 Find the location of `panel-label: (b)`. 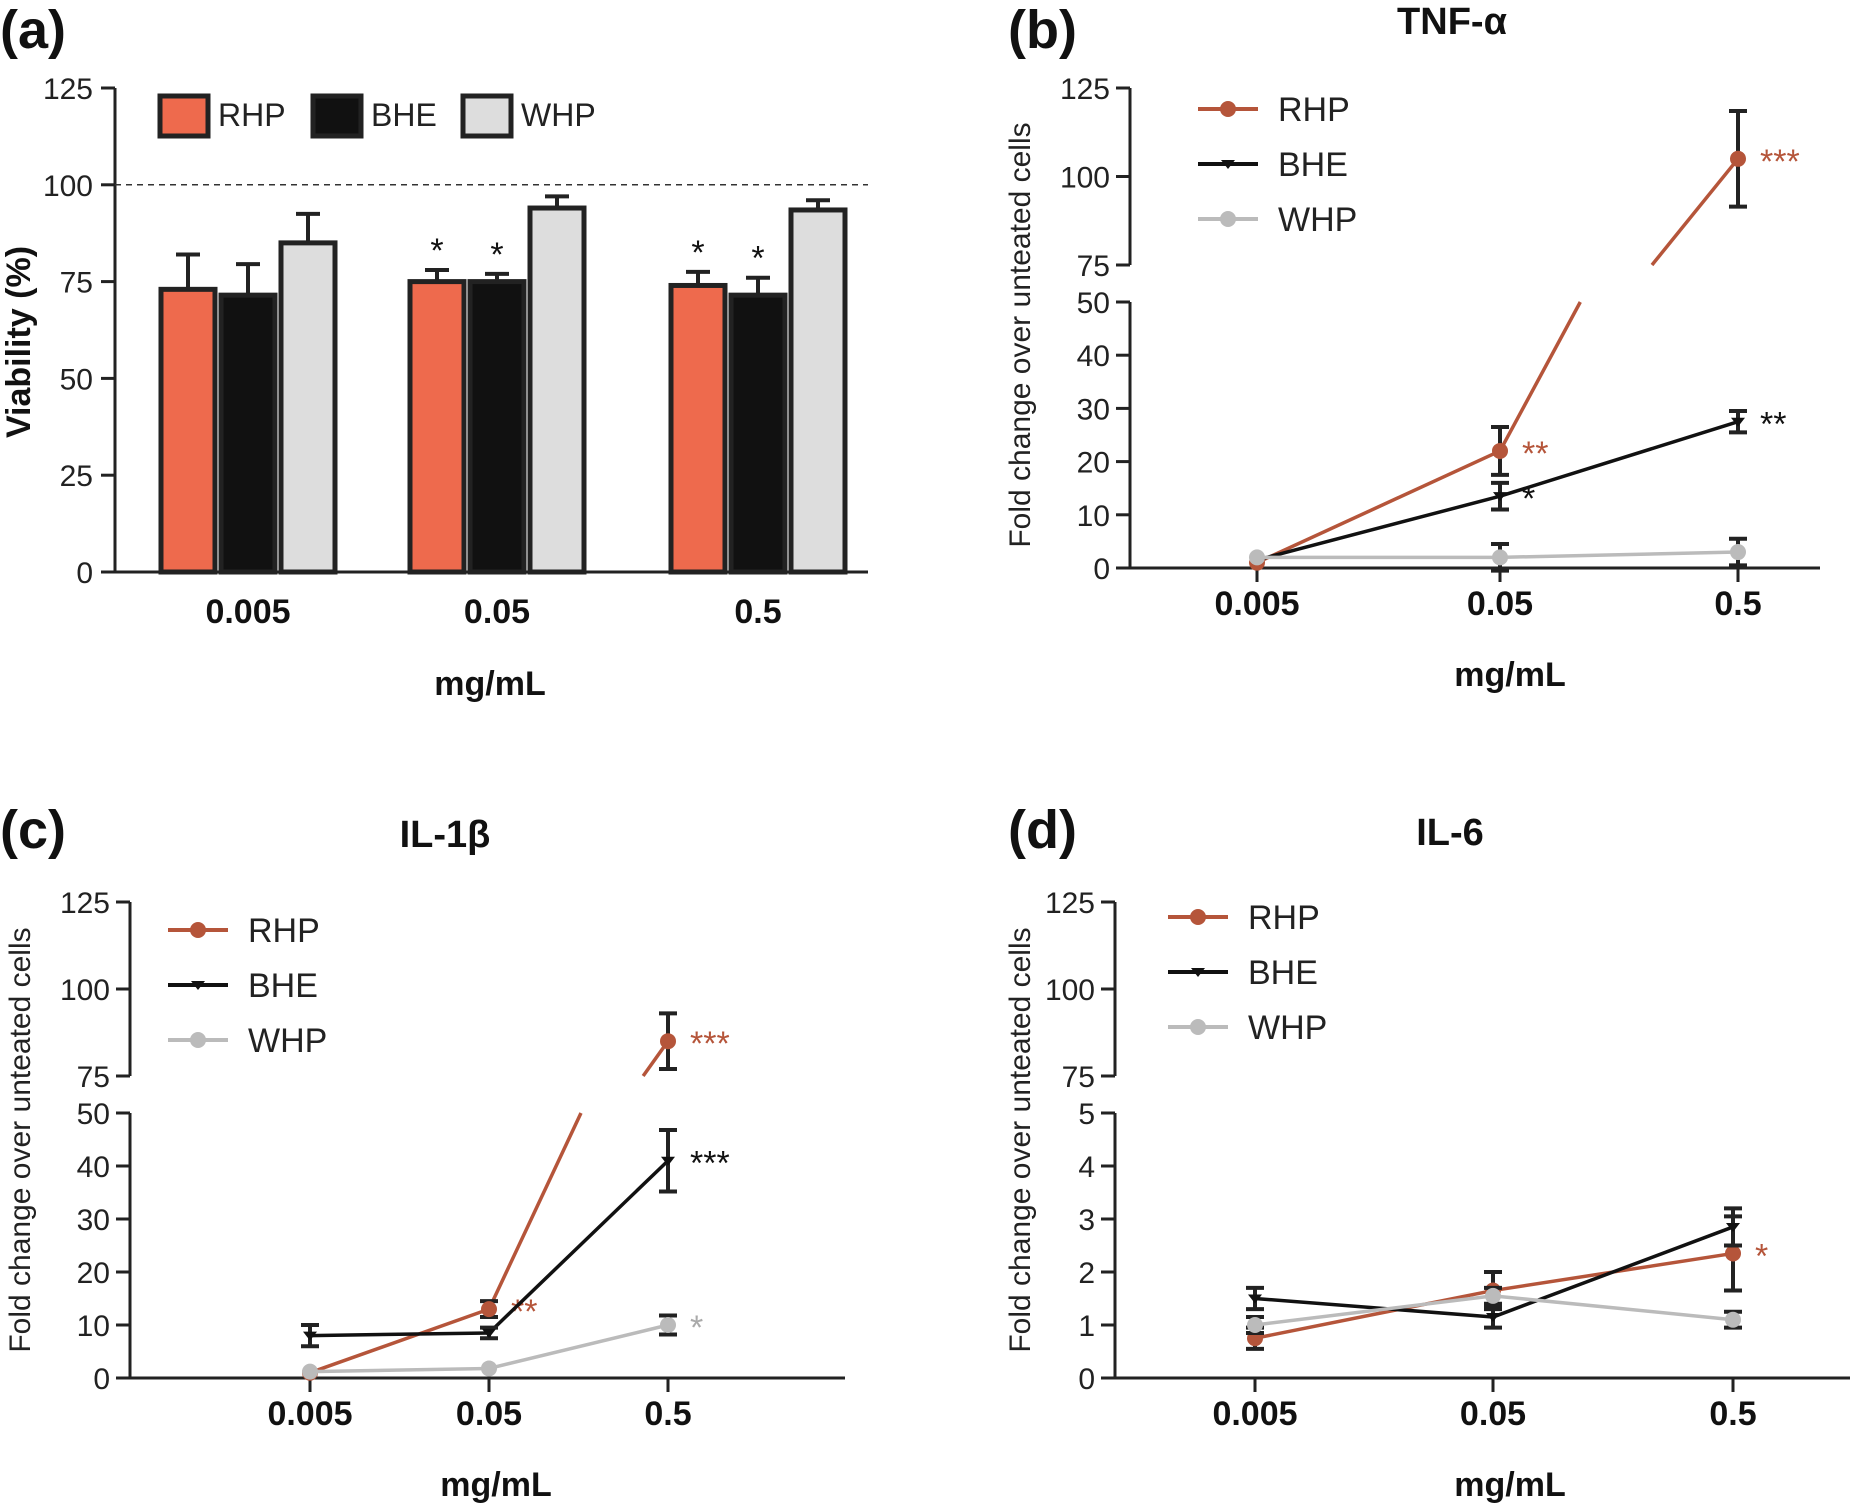

panel-label: (b) is located at coordinates (1042, 30).